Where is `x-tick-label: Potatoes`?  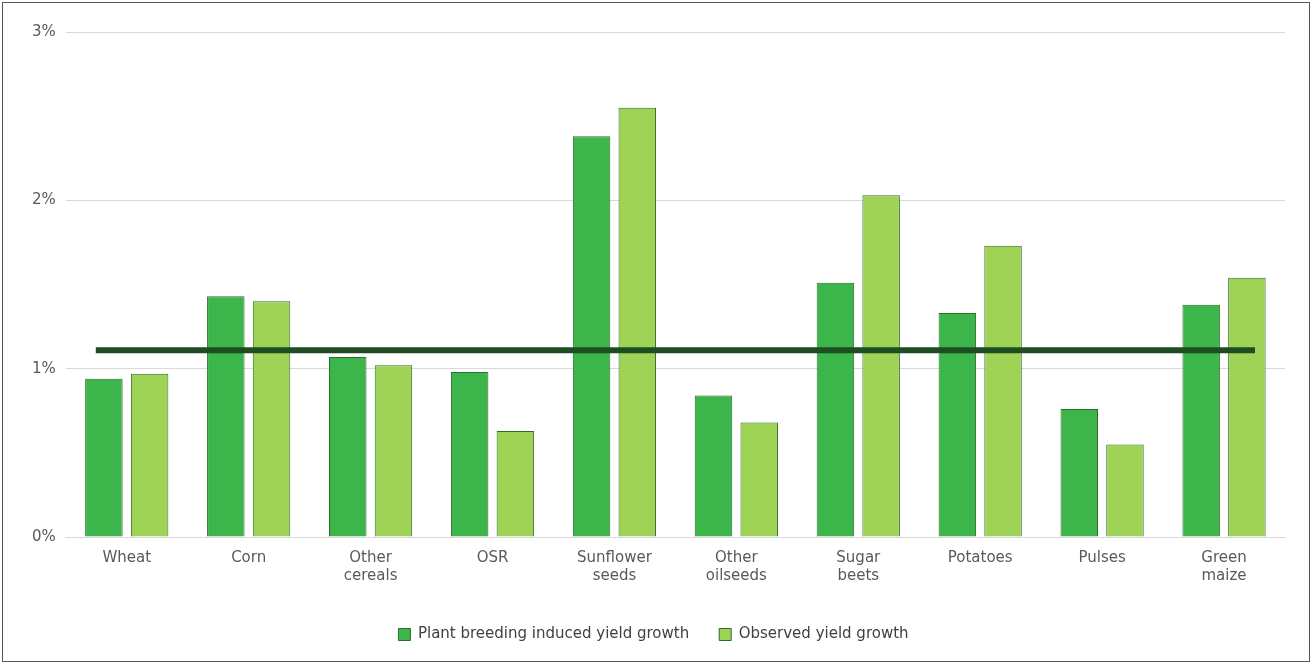
x-tick-label: Potatoes is located at coordinates (980, 556).